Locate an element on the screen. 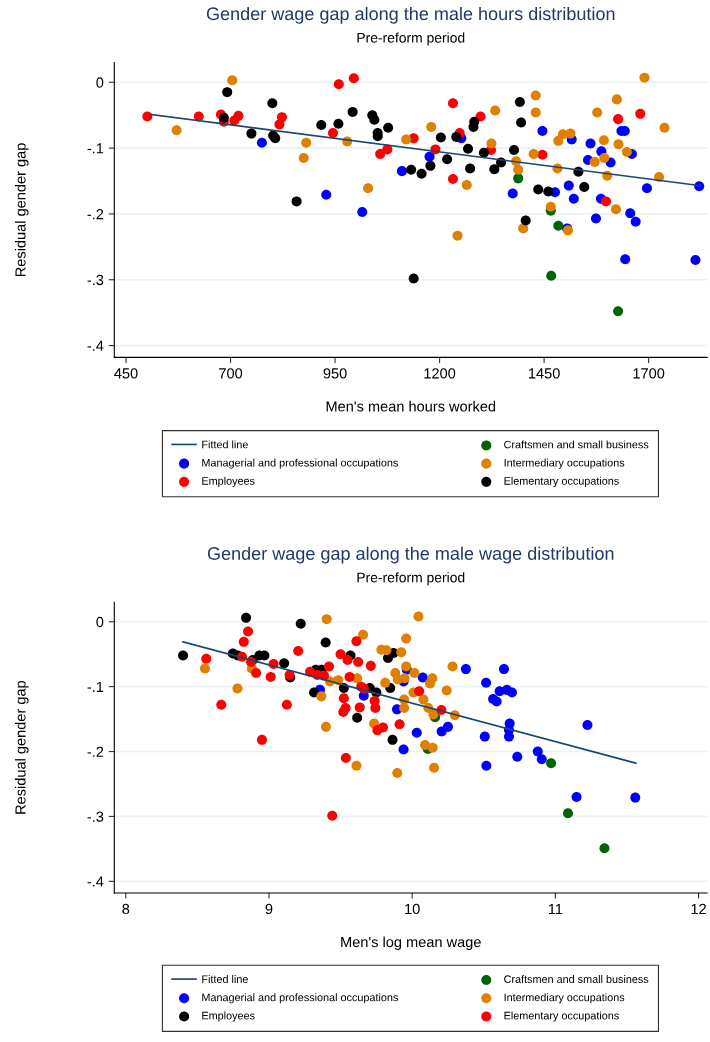 This screenshot has width=710, height=1042. legend-label: Intermediary occupations is located at coordinates (564, 998).